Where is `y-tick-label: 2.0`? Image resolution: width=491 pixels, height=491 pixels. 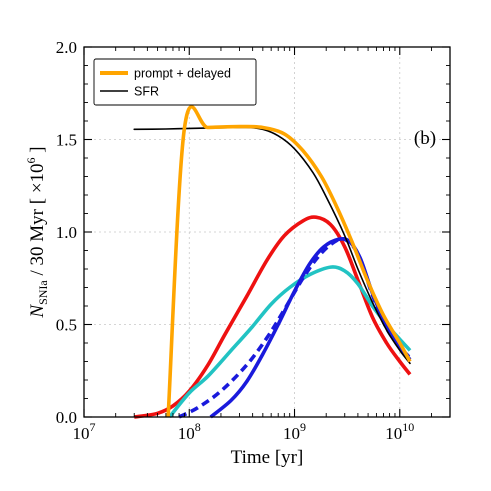
y-tick-label: 2.0 is located at coordinates (66, 47).